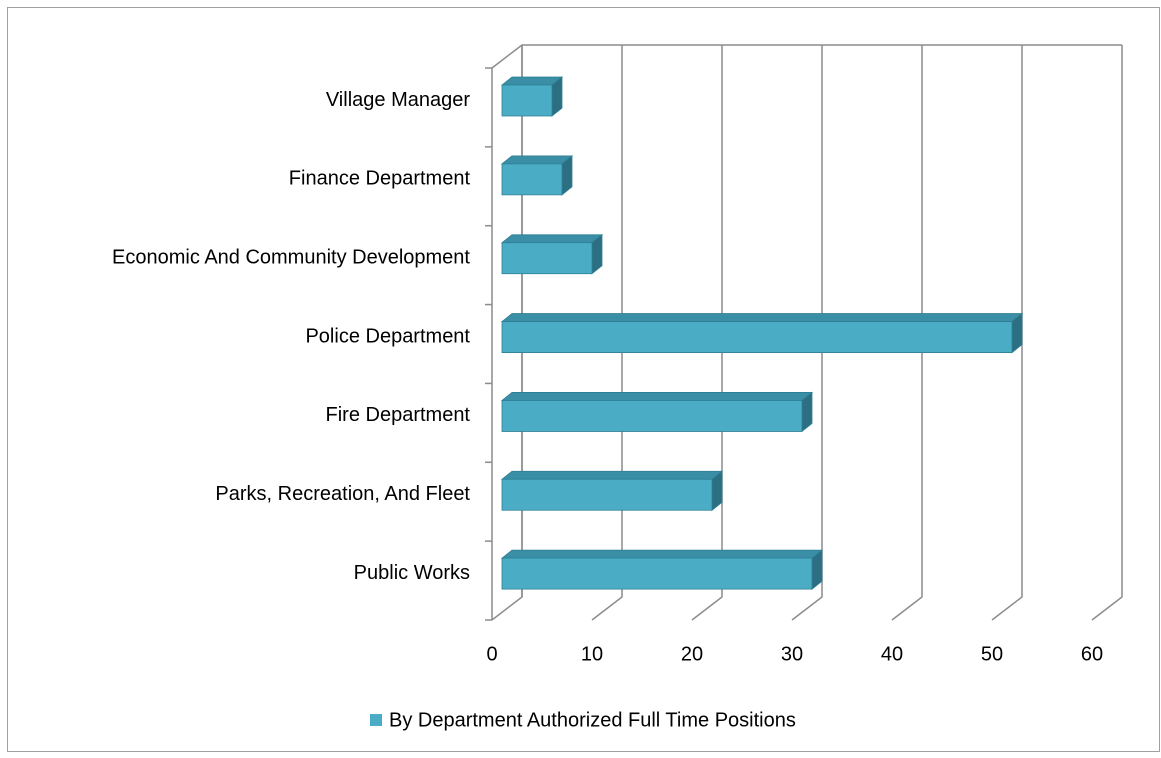 The image size is (1161, 758). What do you see at coordinates (342, 494) in the screenshot?
I see `y-tick-label: Parks, Recreation, And Fleet` at bounding box center [342, 494].